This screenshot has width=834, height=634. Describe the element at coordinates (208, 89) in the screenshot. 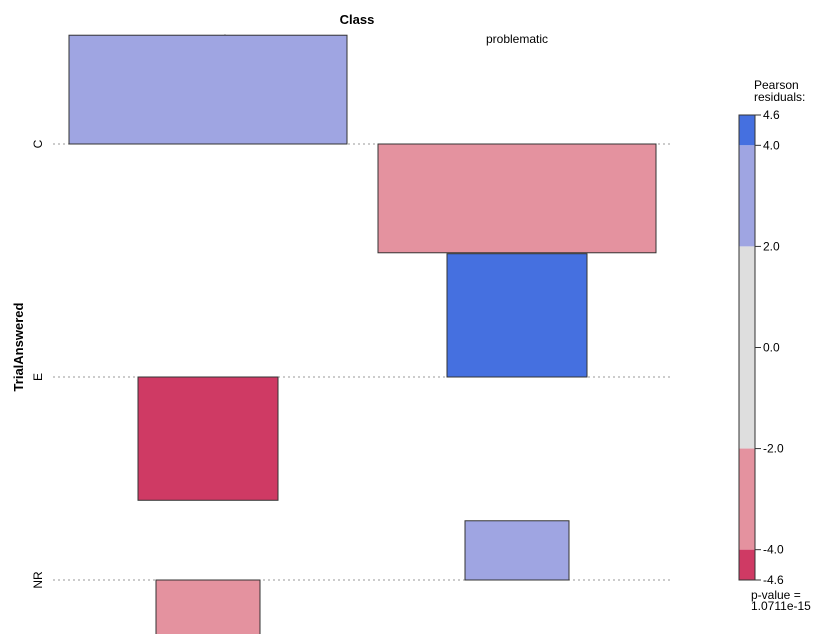

I see `bar-C-normal` at that location.